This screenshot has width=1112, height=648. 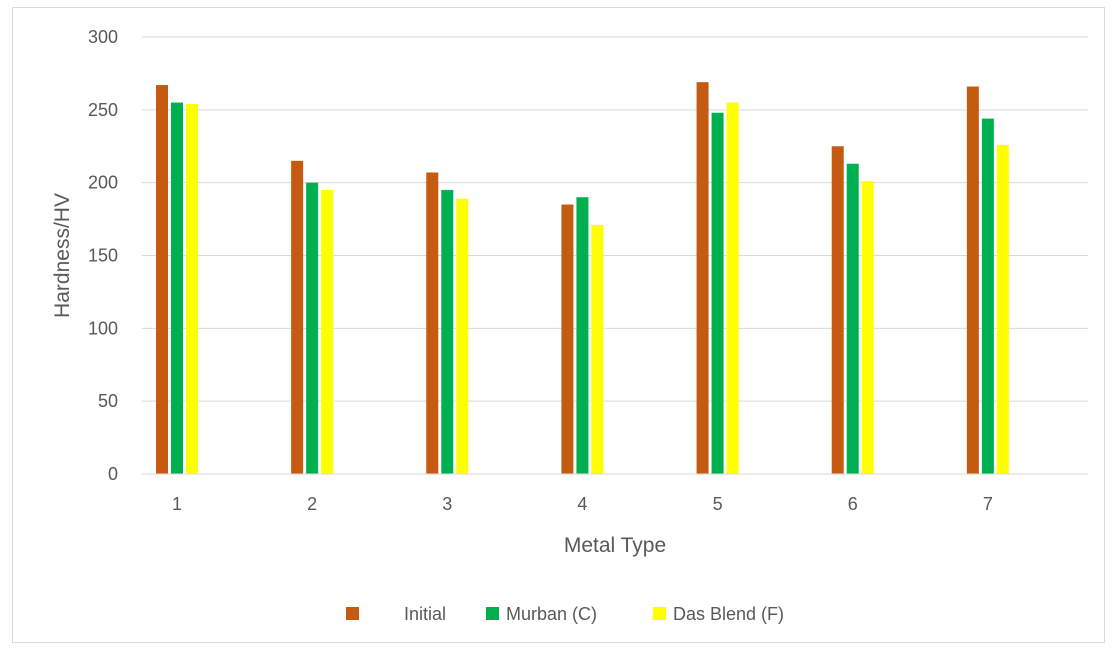 What do you see at coordinates (108, 401) in the screenshot?
I see `y-tick-label: 50` at bounding box center [108, 401].